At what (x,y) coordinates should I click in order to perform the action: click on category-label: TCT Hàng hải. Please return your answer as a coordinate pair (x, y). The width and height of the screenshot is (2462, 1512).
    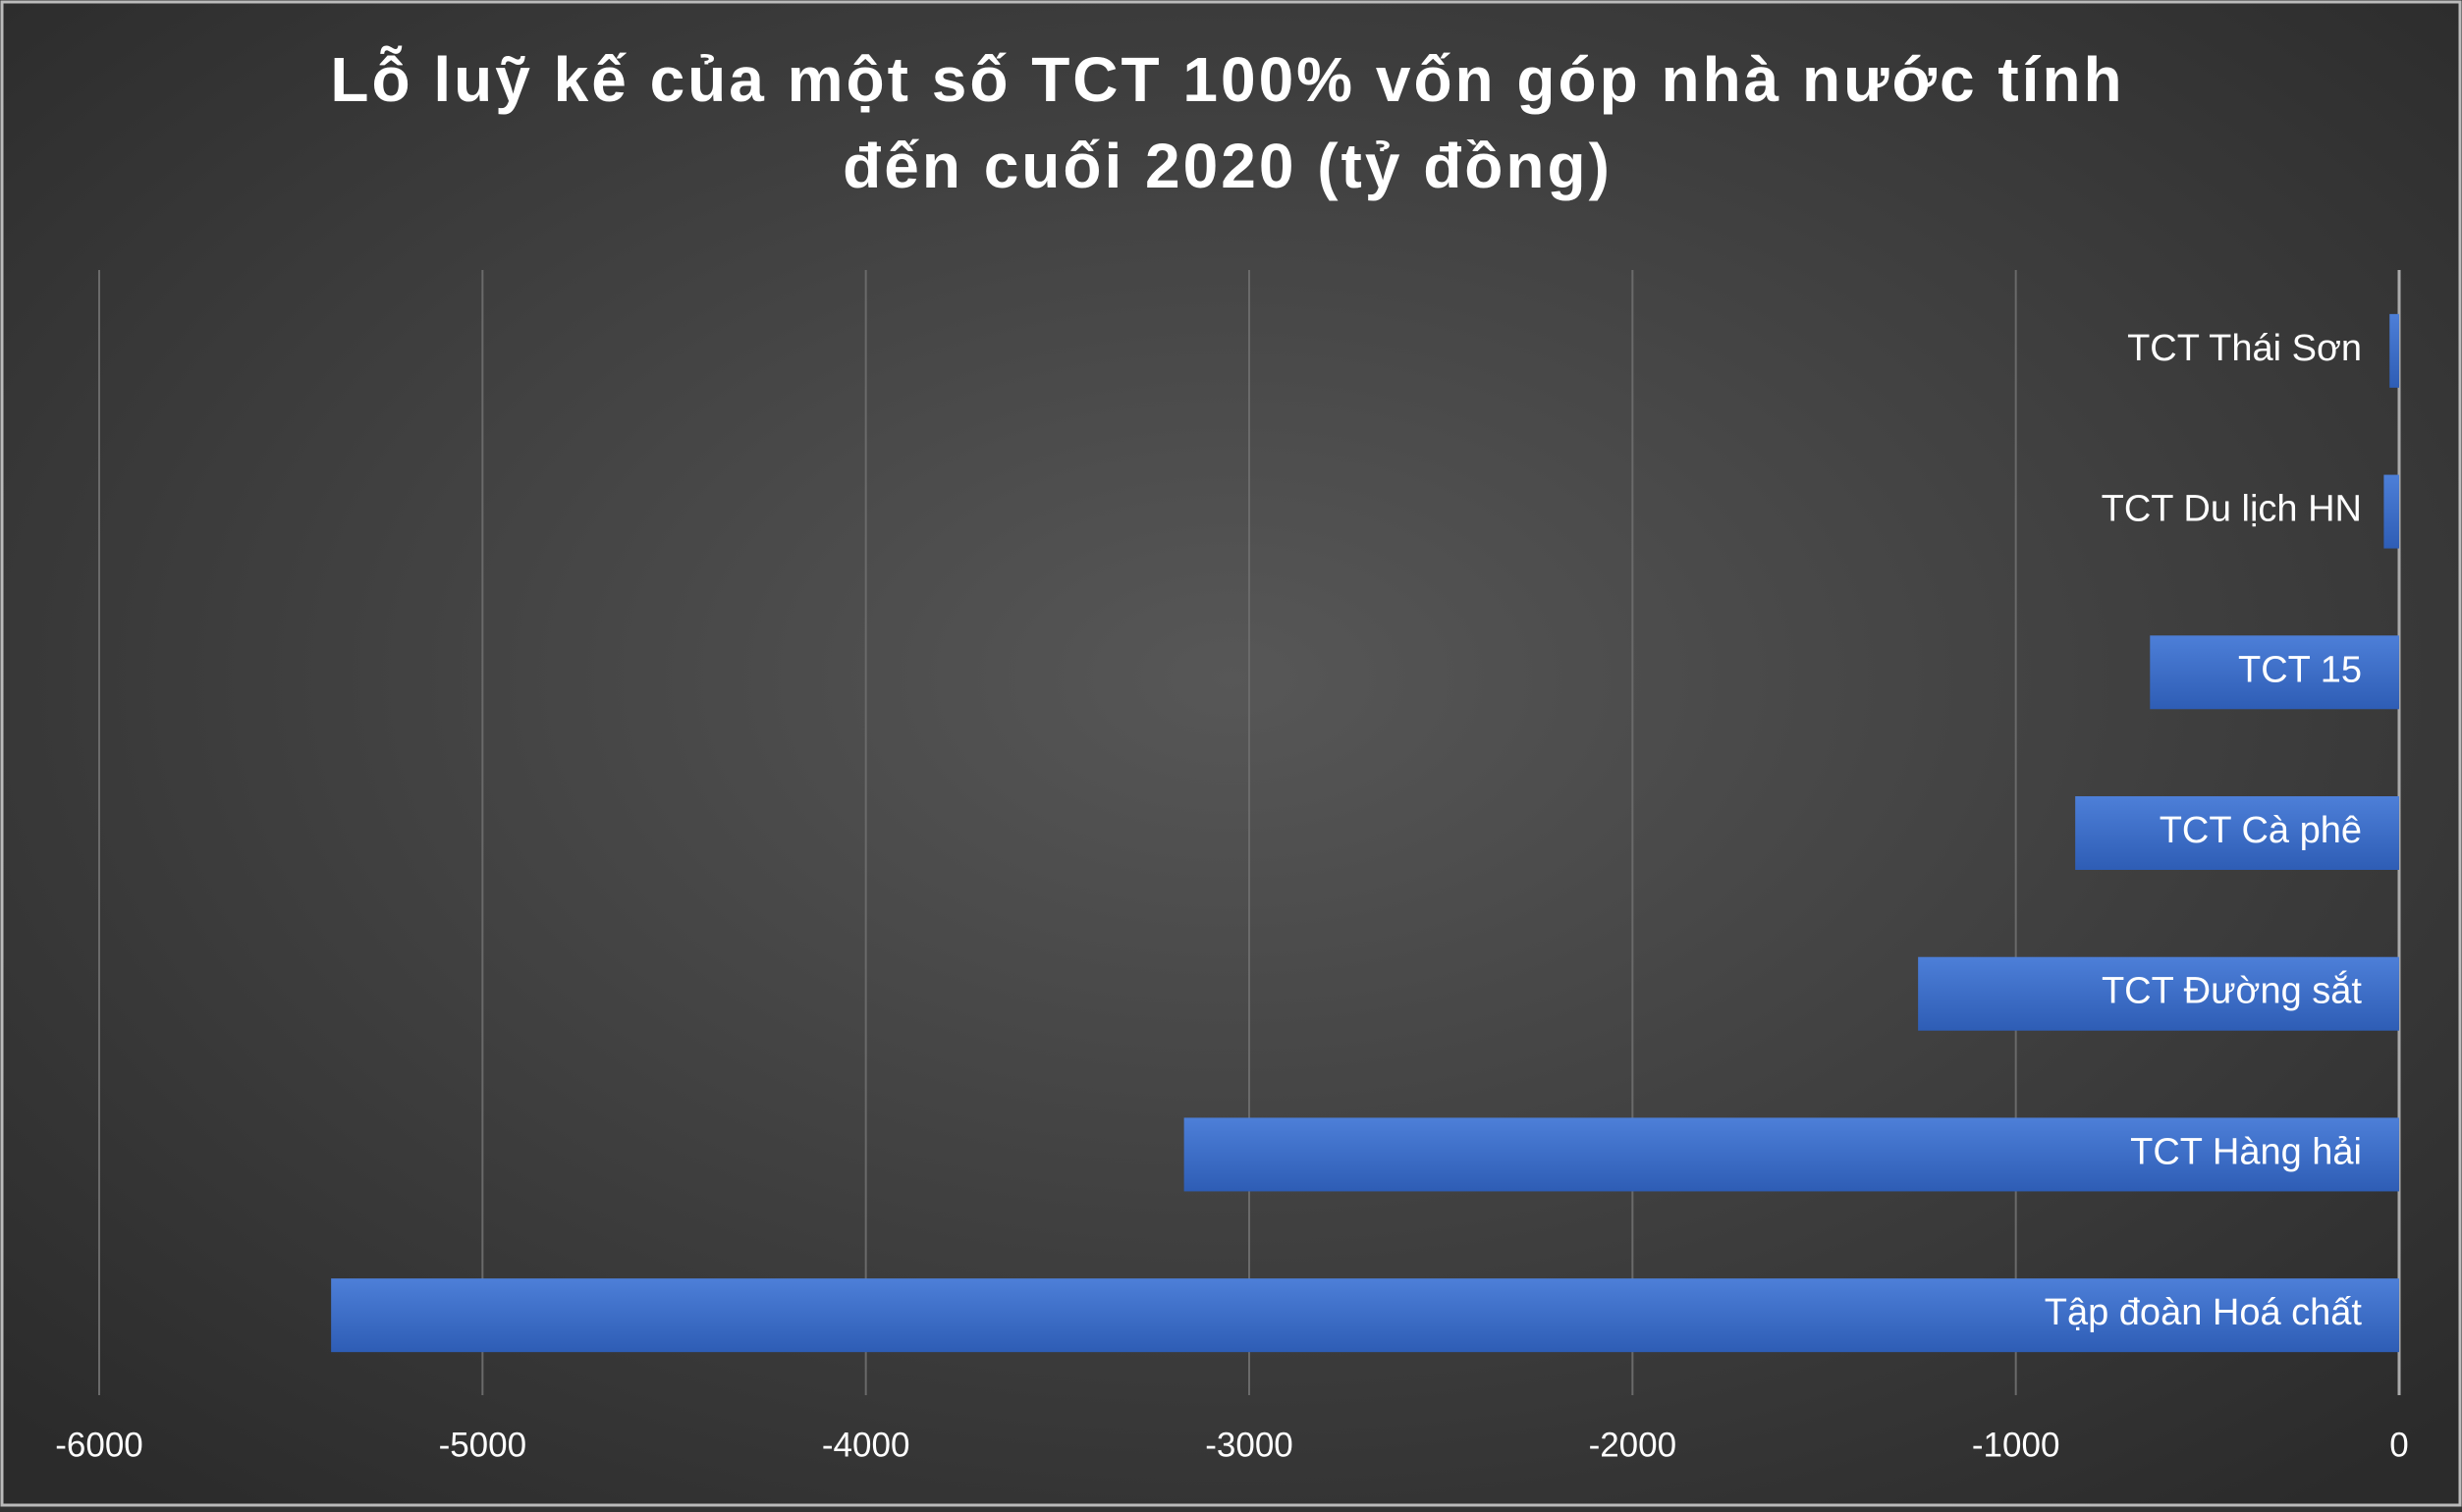
    Looking at the image, I should click on (2246, 1151).